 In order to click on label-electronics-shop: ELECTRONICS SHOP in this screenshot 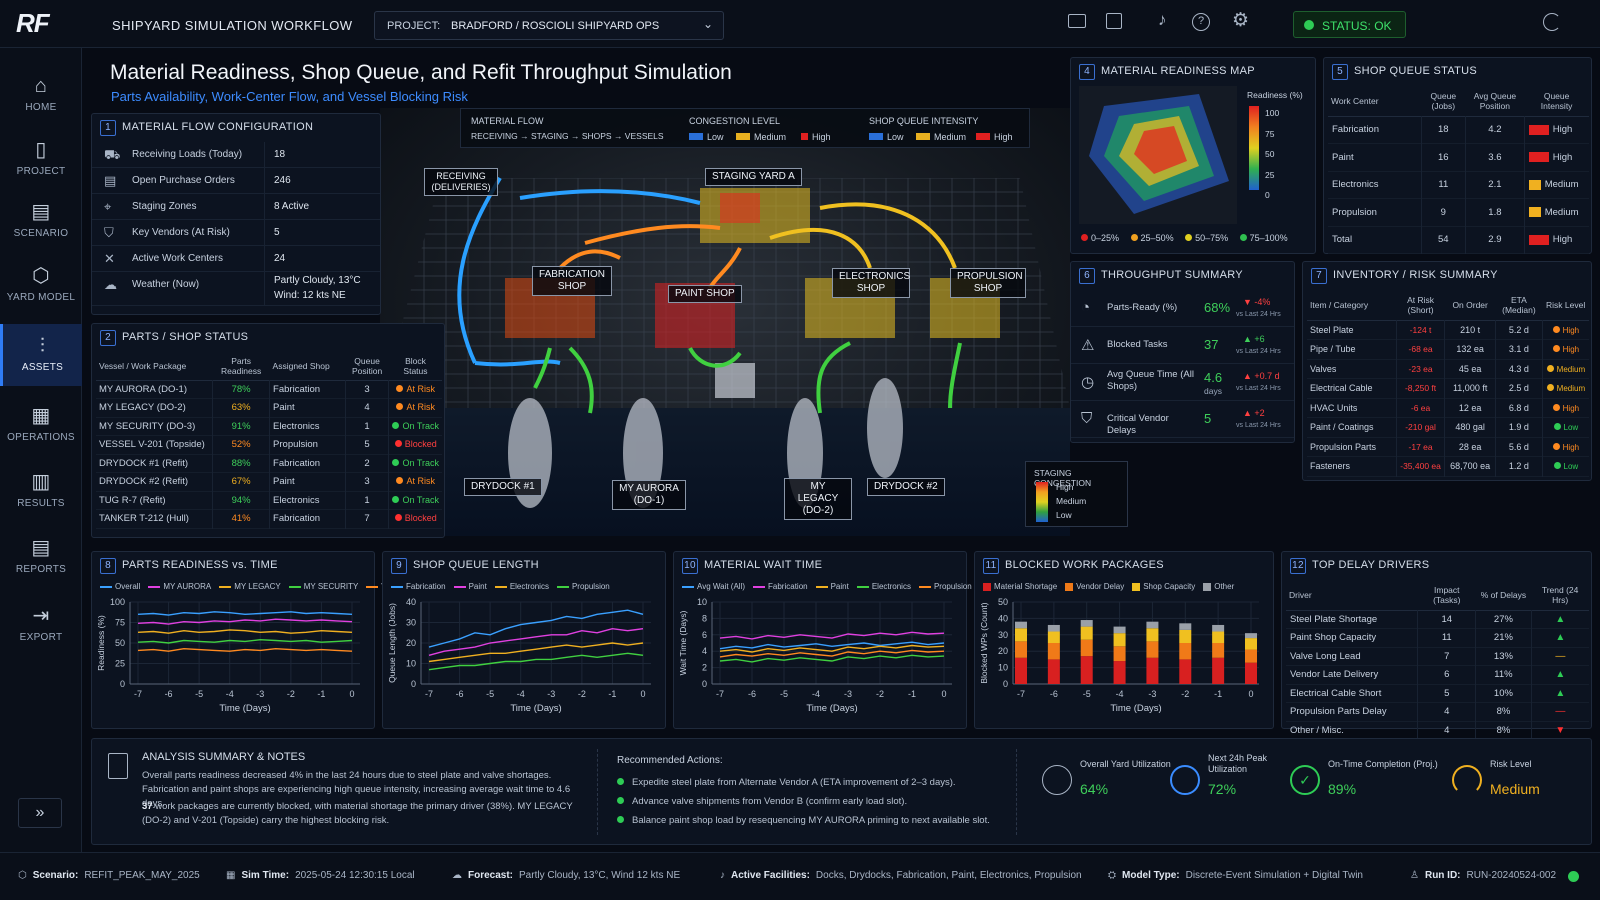, I will do `click(871, 283)`.